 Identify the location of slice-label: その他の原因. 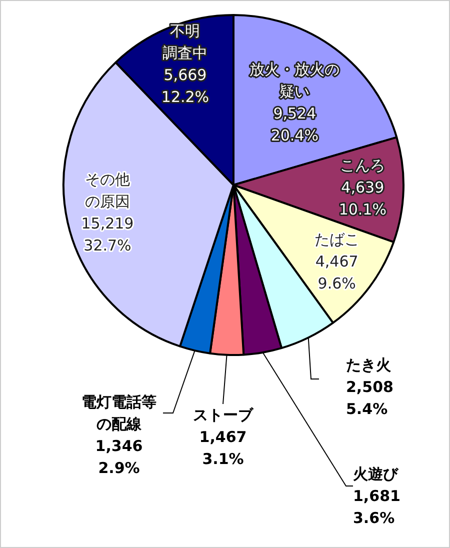
(107, 190).